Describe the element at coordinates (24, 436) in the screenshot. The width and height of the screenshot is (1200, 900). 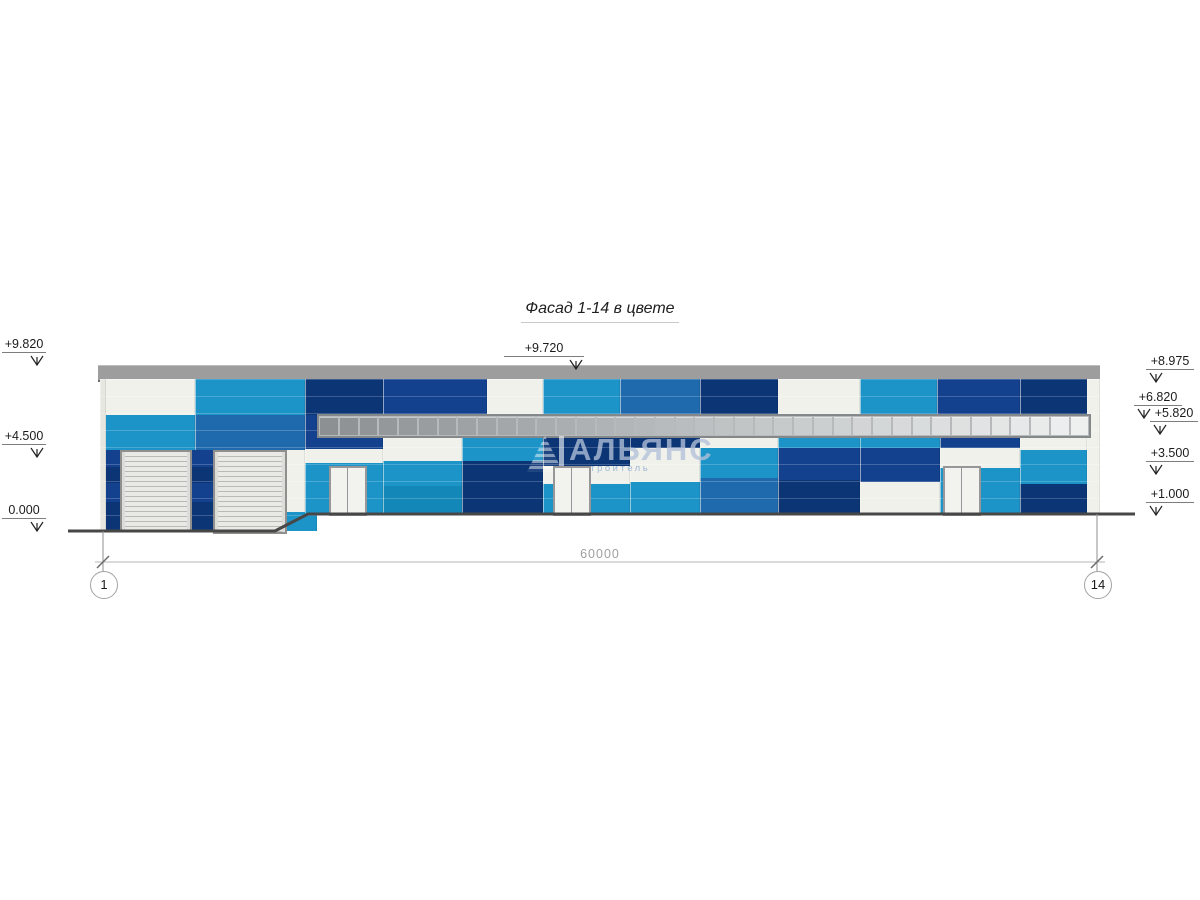
I see `elevation-mark-label: +4.500` at that location.